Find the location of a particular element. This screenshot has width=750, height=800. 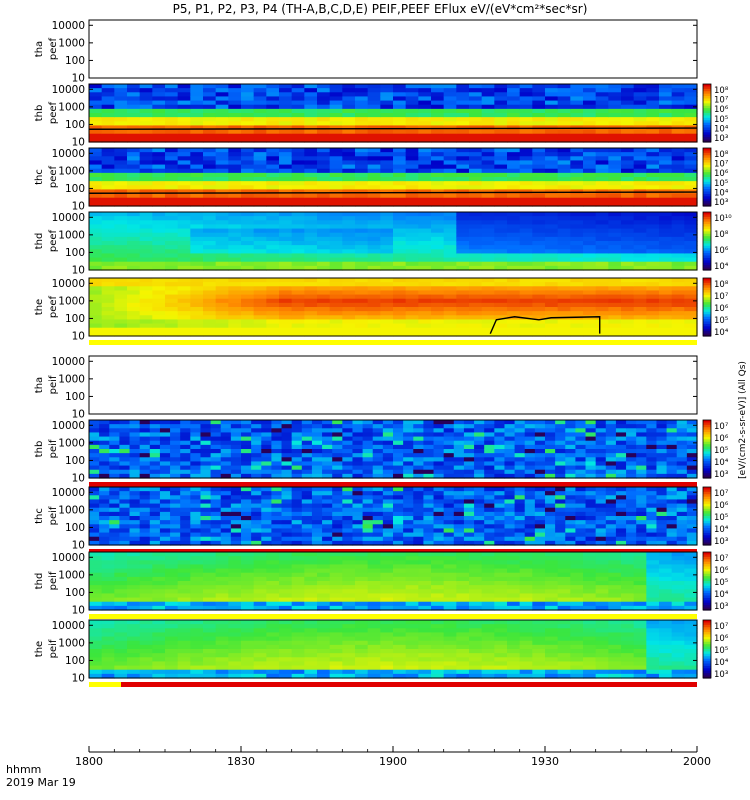

colorbar-swatch is located at coordinates (707, 221).